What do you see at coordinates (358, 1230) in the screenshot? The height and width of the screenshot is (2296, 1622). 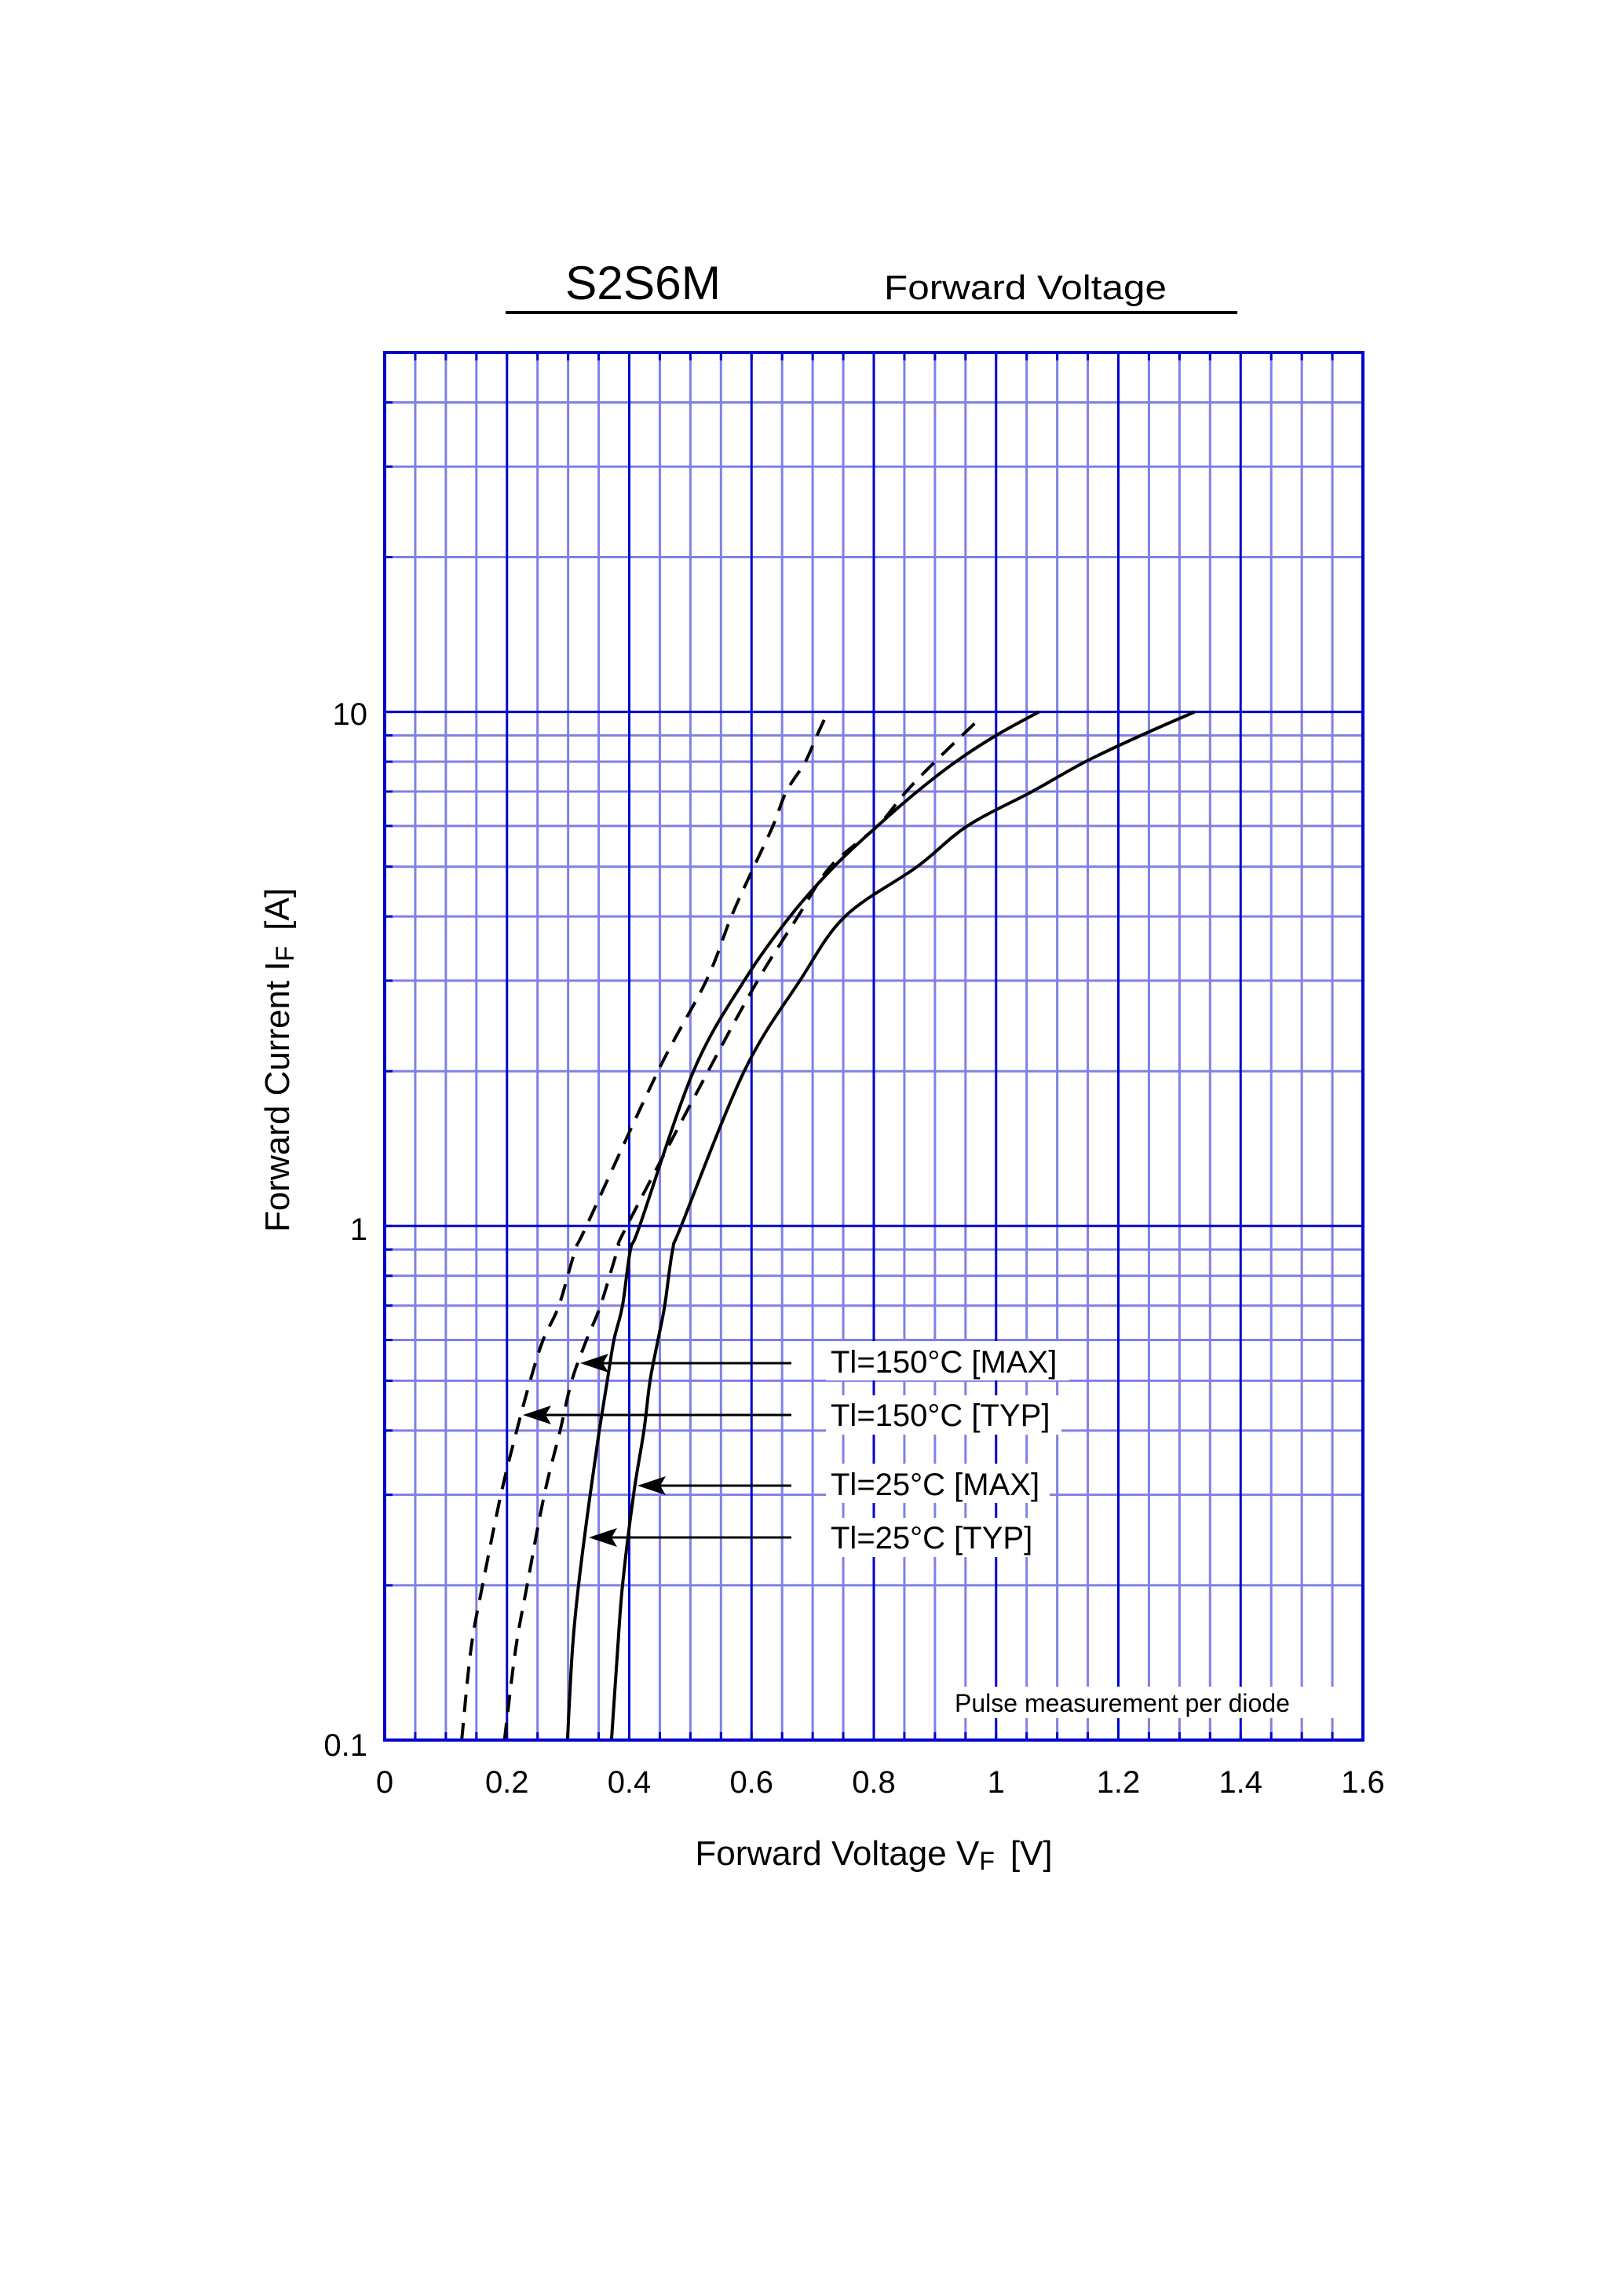 I see `y-tick-label: 1` at bounding box center [358, 1230].